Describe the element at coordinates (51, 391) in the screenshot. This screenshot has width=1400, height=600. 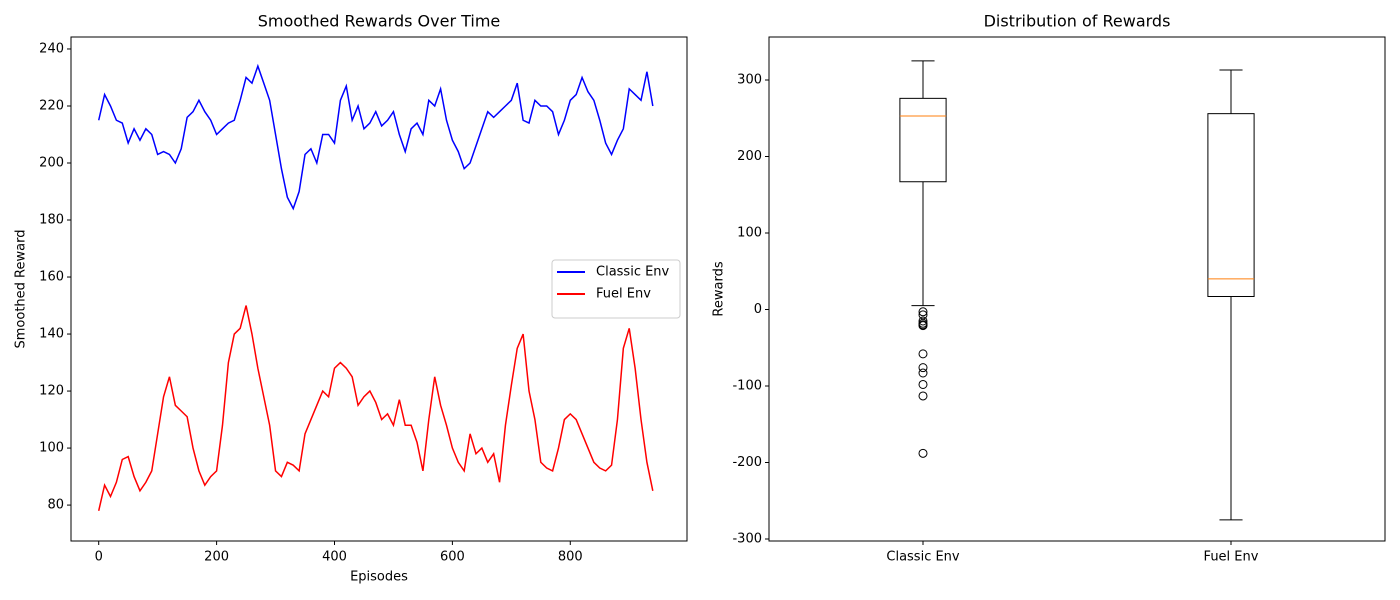
I see `y-tick-label: 120` at that location.